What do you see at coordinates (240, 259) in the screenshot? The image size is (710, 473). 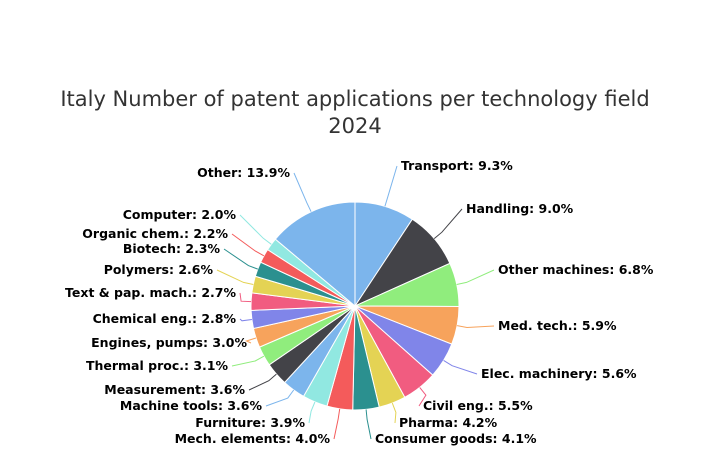 I see `connector-biotech` at bounding box center [240, 259].